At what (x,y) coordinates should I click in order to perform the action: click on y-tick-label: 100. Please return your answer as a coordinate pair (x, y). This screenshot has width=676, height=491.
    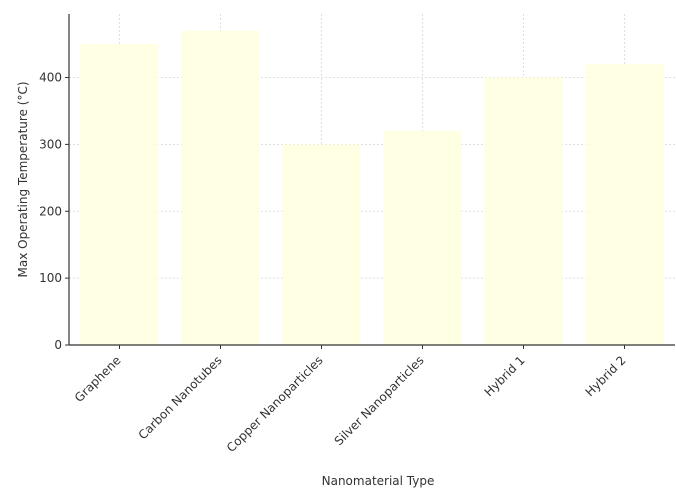
    Looking at the image, I should click on (50, 278).